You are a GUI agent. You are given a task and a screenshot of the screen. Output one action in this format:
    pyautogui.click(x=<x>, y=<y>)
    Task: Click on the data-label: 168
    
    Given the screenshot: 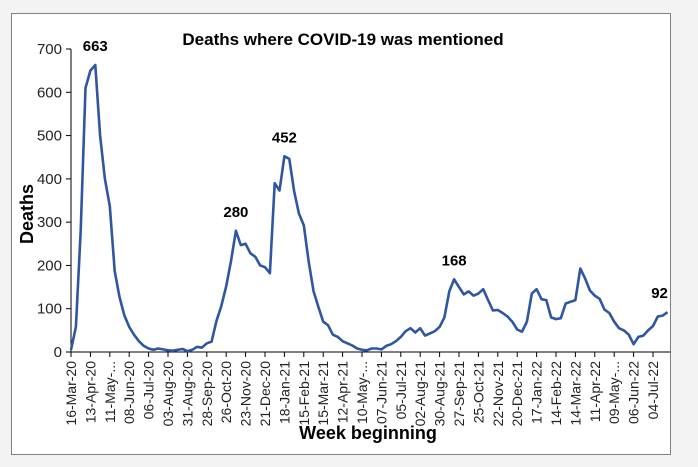 What is the action you would take?
    pyautogui.click(x=454, y=260)
    